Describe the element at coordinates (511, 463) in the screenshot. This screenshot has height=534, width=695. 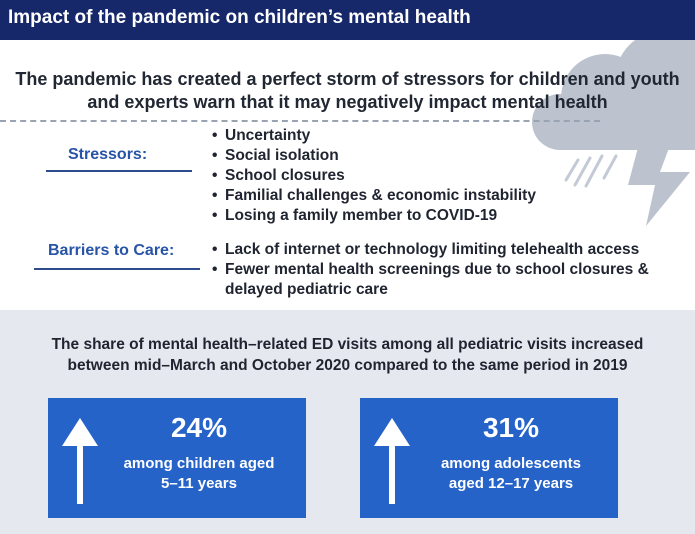
I see `stat-card-line-1: among adolescents` at that location.